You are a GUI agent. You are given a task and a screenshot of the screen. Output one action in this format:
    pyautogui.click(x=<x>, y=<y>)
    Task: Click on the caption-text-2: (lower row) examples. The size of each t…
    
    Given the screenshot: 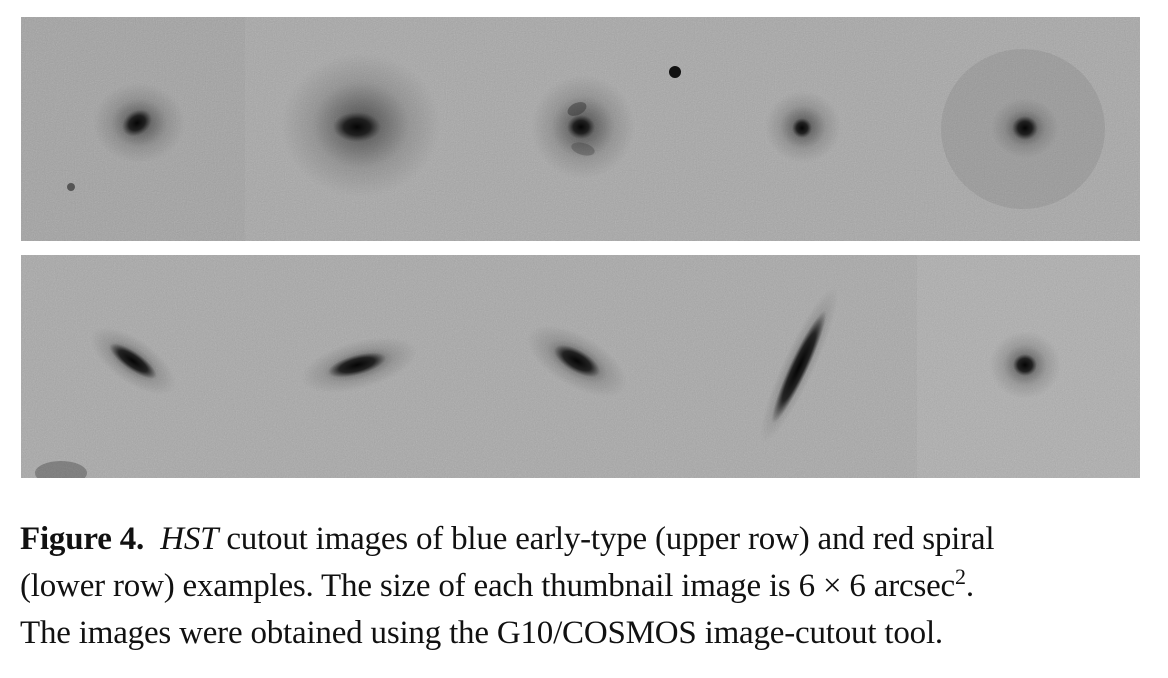 What is the action you would take?
    pyautogui.click(x=487, y=586)
    